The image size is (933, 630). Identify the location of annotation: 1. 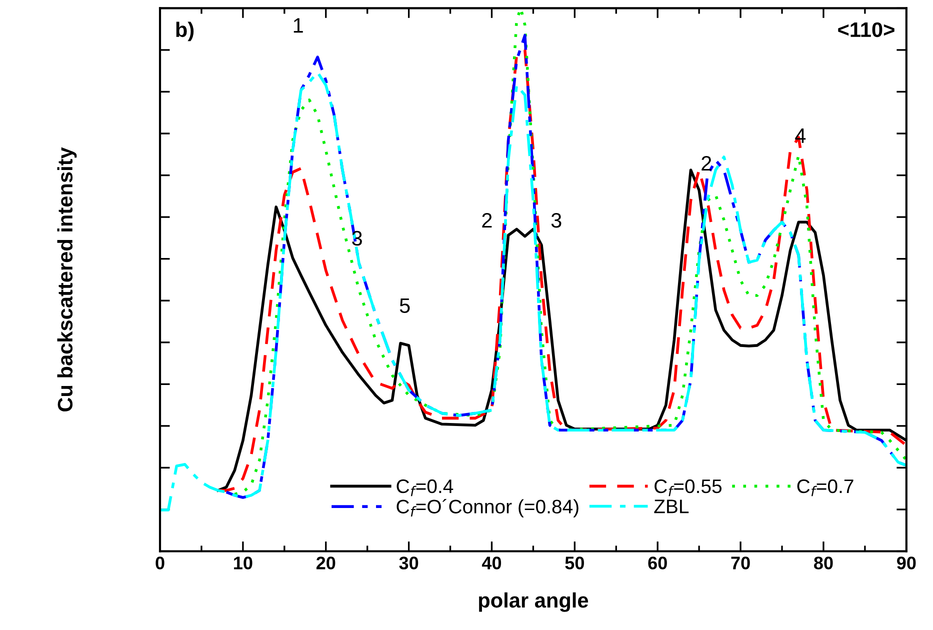
(298, 25).